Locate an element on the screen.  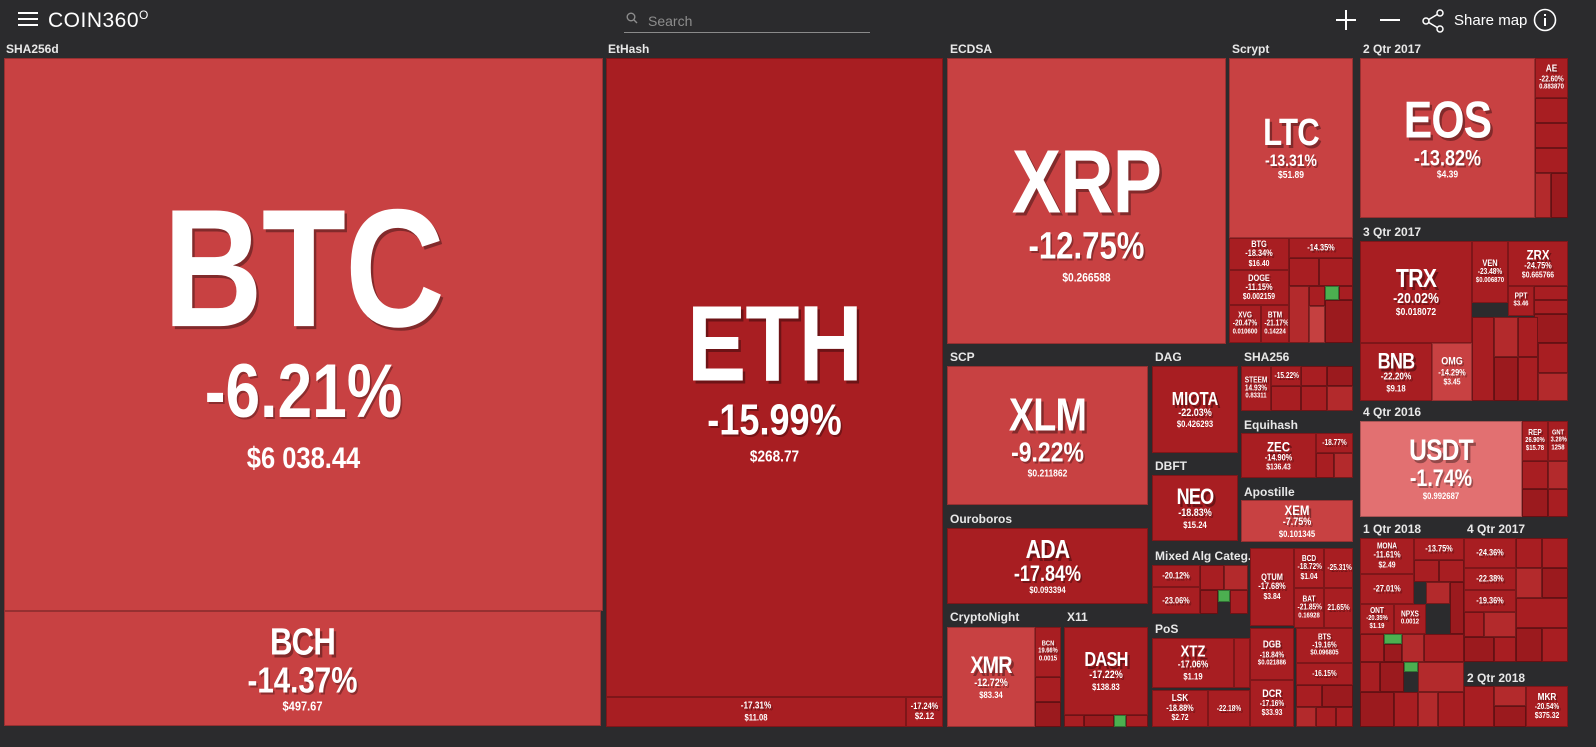
group-dag: DAG is located at coordinates (1168, 357).